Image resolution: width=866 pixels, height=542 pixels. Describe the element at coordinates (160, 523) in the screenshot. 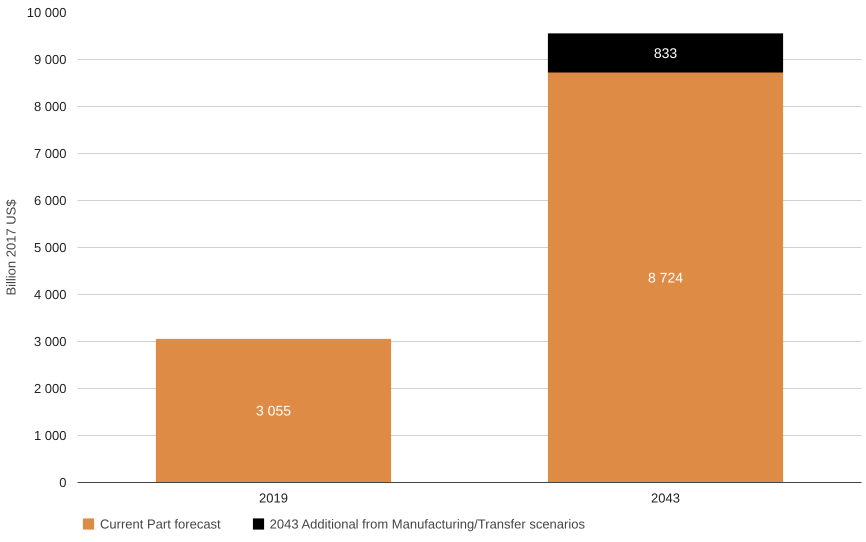

I see `legend-label: Current Part forecast` at that location.